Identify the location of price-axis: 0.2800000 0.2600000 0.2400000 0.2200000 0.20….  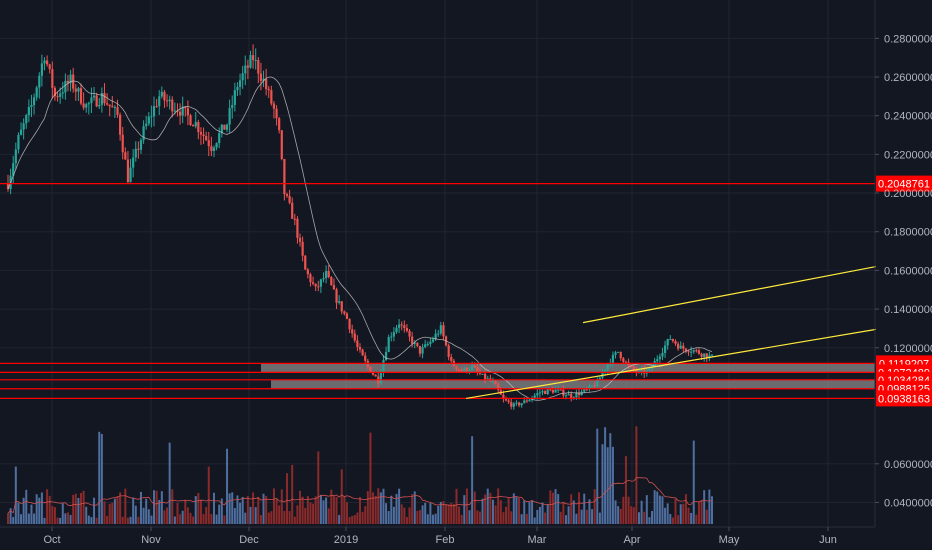
(903, 263).